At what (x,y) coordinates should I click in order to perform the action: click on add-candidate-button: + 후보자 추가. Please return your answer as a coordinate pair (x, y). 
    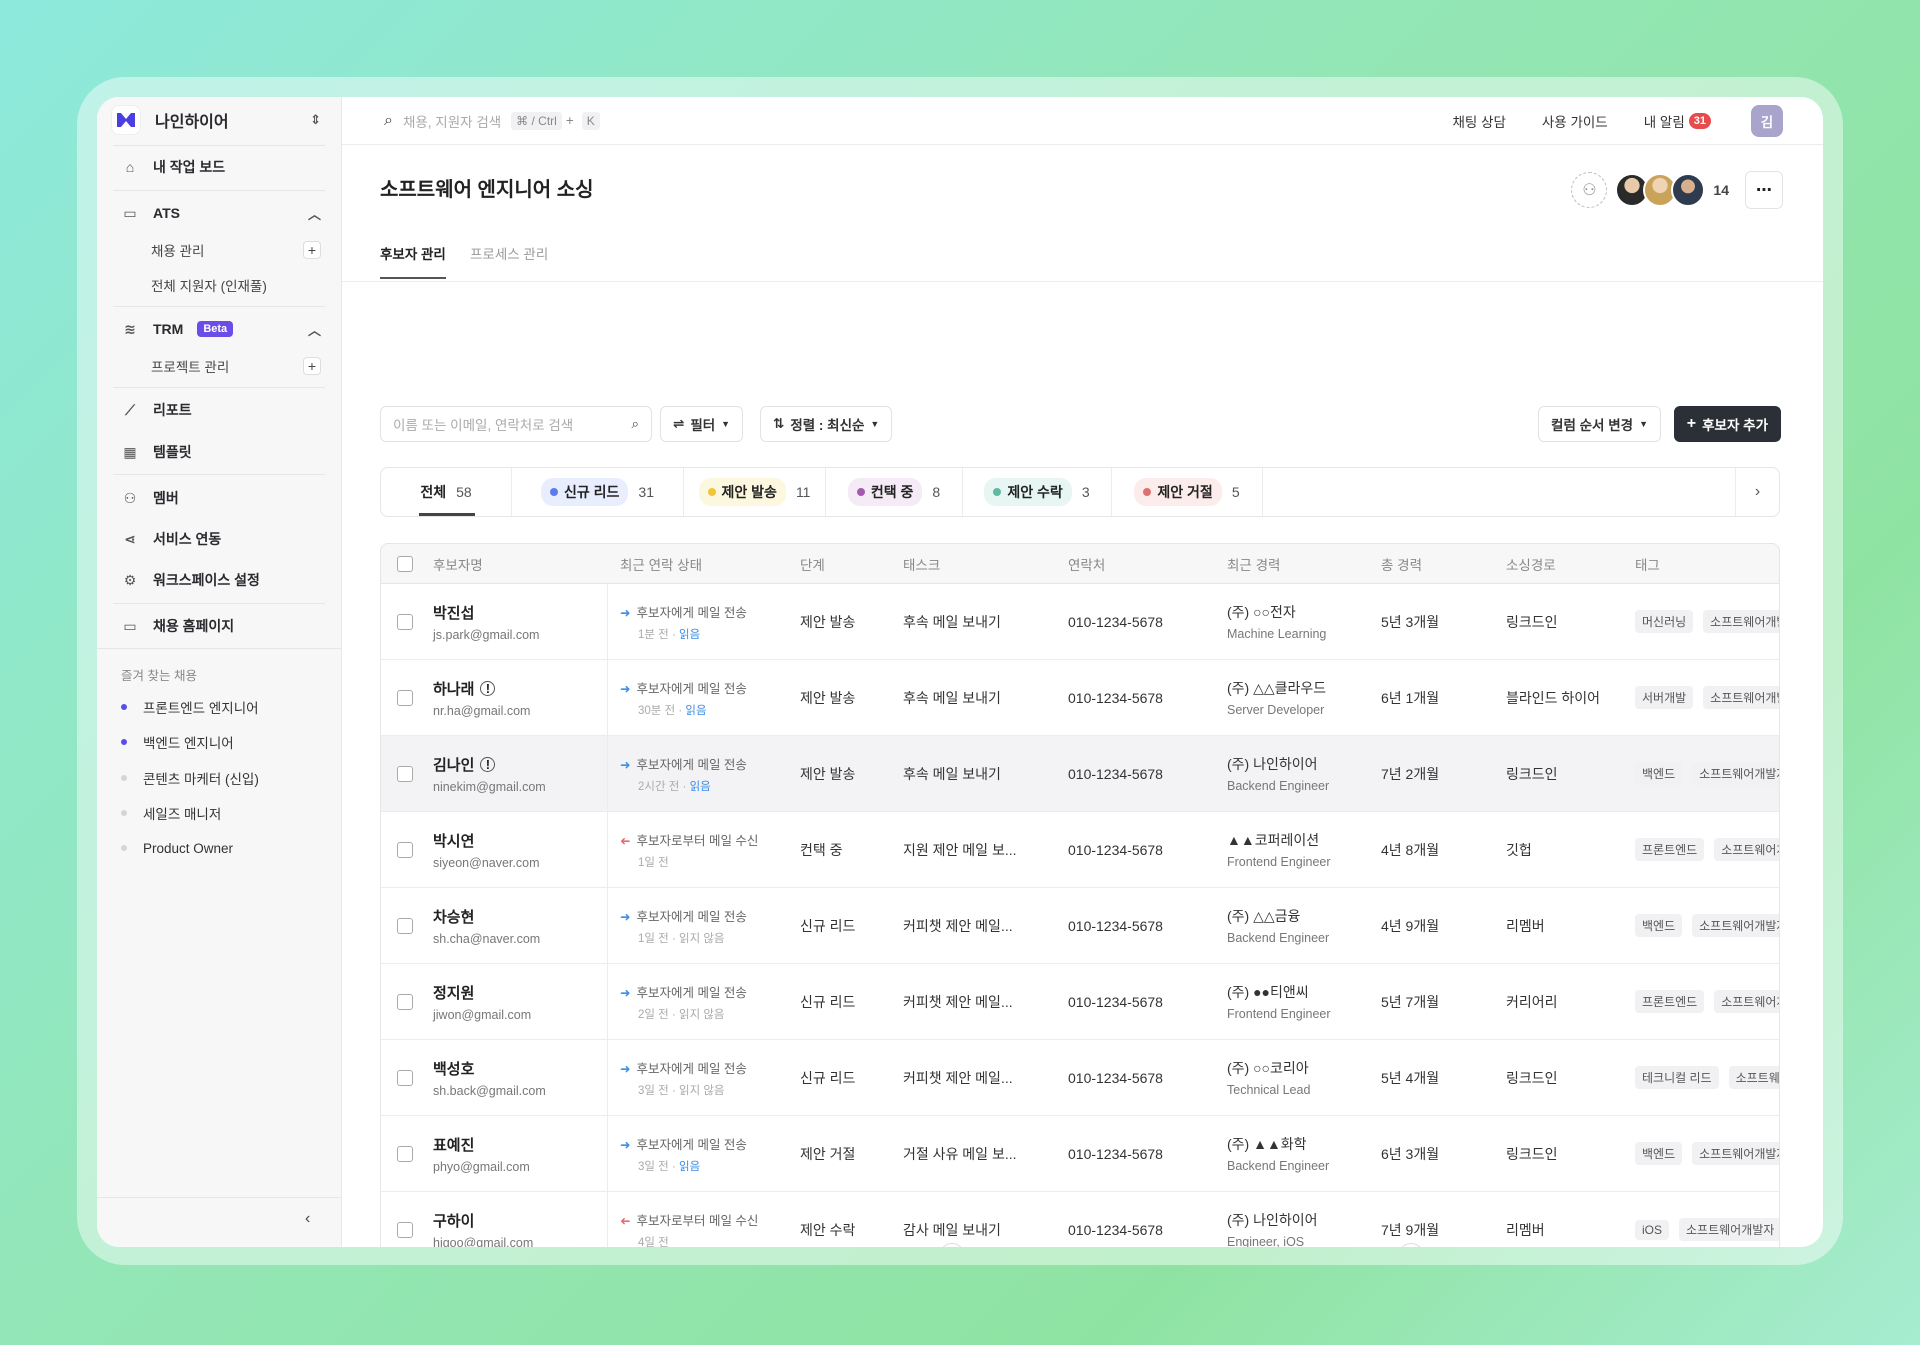
    Looking at the image, I should click on (1727, 424).